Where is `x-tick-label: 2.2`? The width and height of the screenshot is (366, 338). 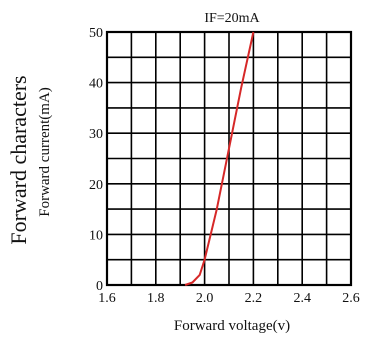 x-tick-label: 2.2 is located at coordinates (254, 298).